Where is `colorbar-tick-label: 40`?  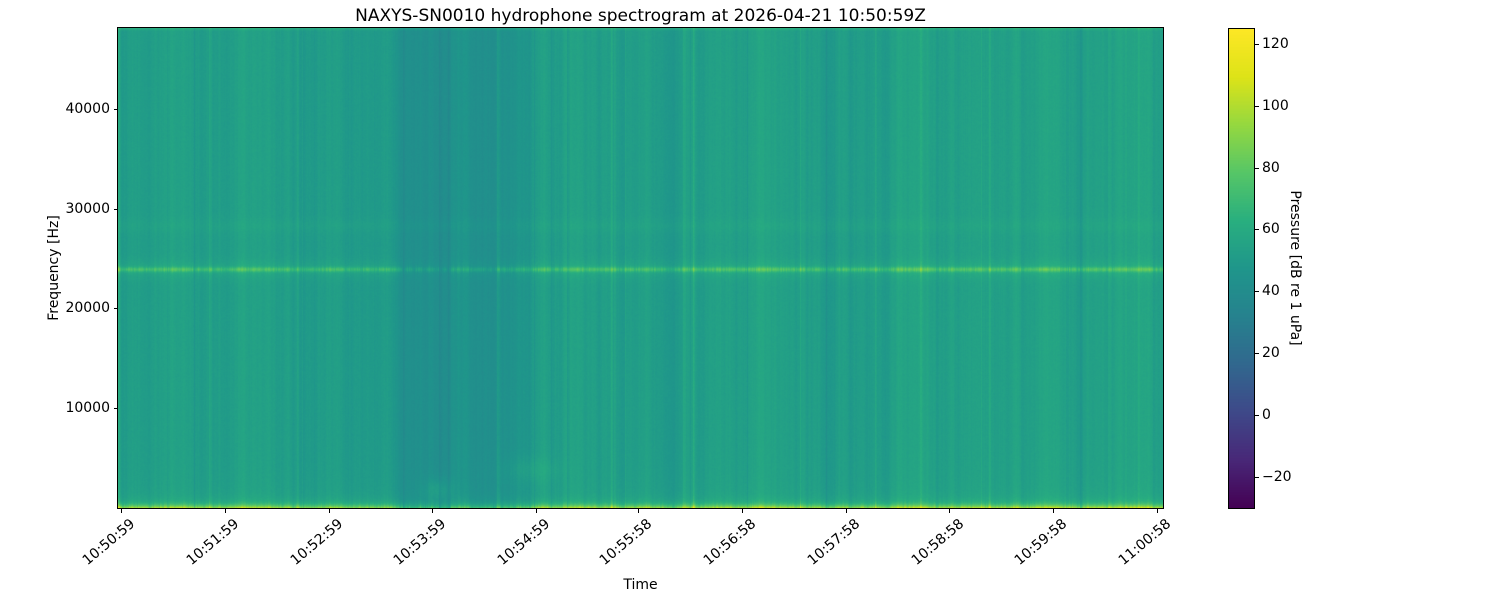
colorbar-tick-label: 40 is located at coordinates (1271, 291).